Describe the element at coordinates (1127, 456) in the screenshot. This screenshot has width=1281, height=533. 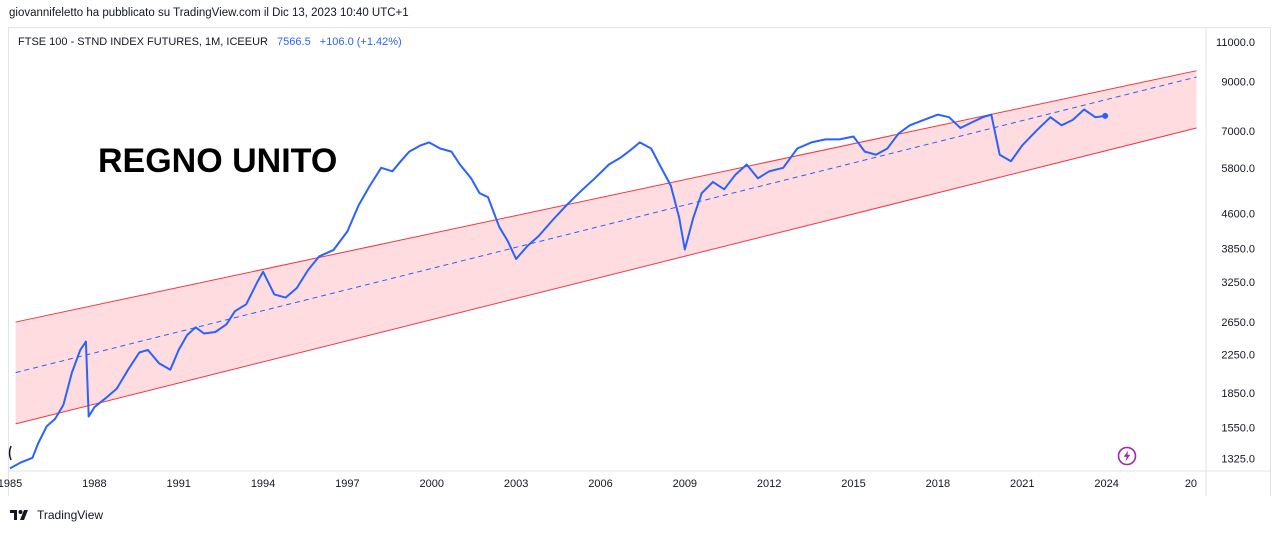
I see `lightning-icon` at that location.